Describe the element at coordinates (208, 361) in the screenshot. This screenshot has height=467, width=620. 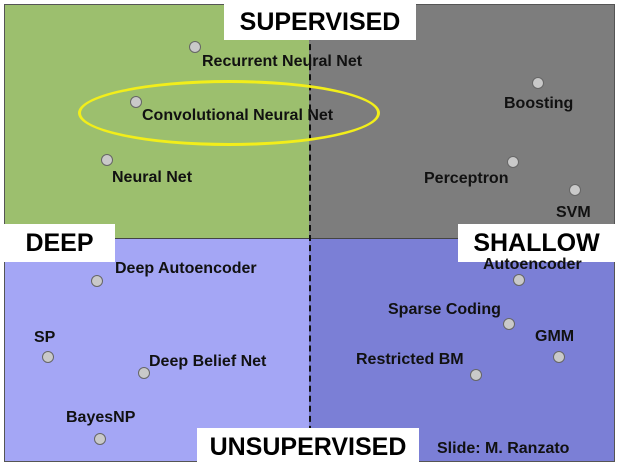
I see `deep-belief-net-label: Deep Belief Net` at that location.